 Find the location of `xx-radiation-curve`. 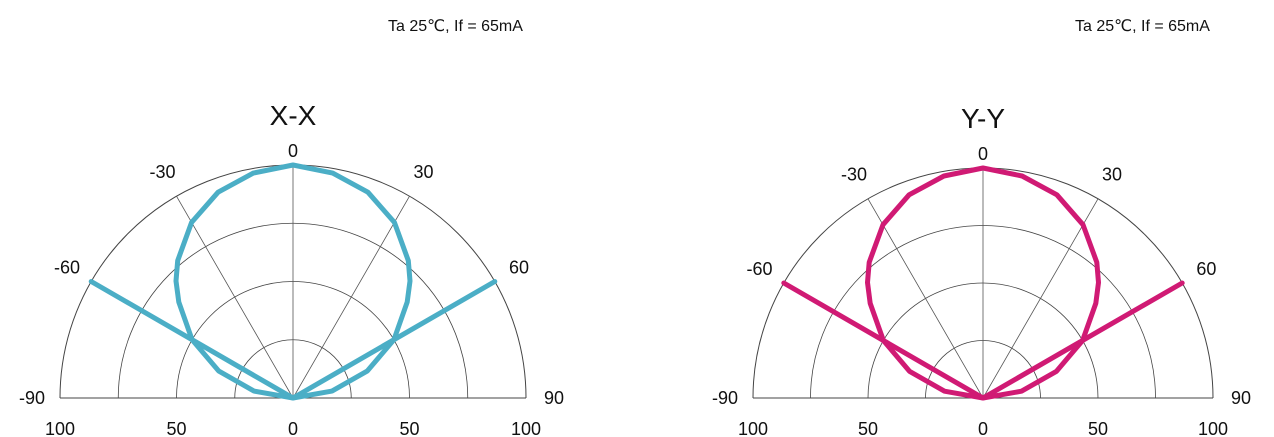

xx-radiation-curve is located at coordinates (293, 281).